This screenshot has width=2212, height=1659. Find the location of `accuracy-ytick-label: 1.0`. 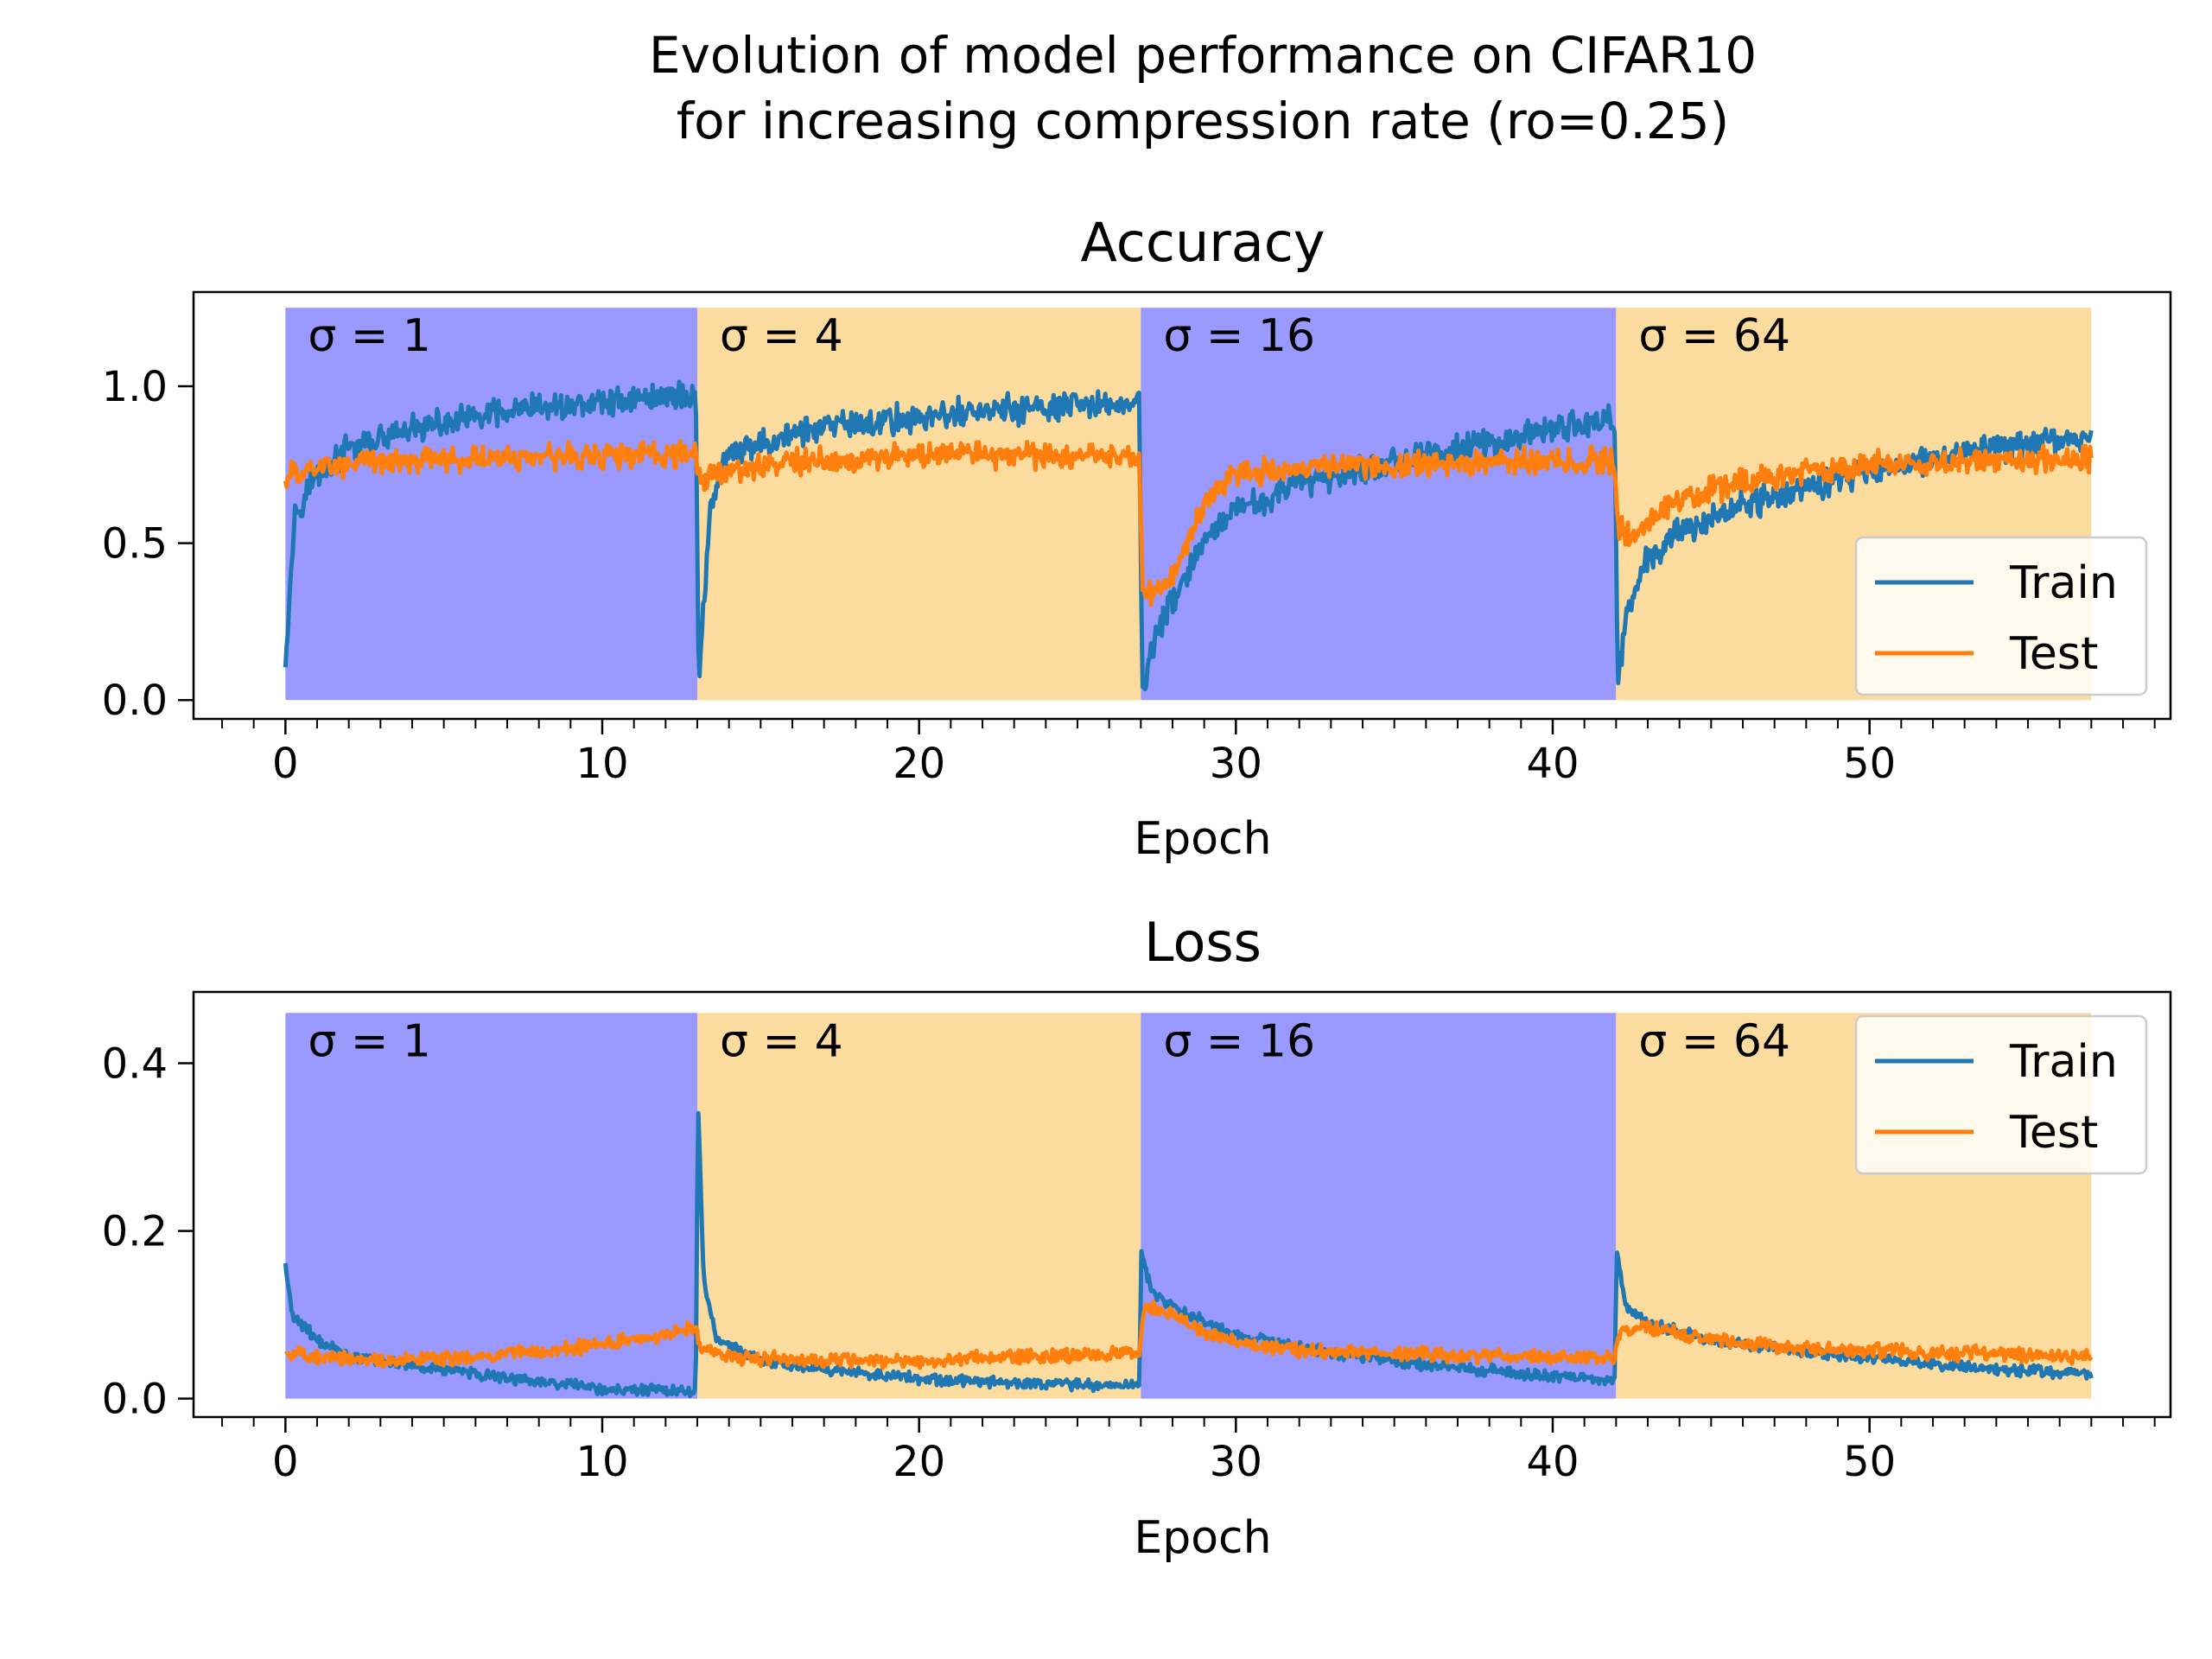

accuracy-ytick-label: 1.0 is located at coordinates (135, 387).